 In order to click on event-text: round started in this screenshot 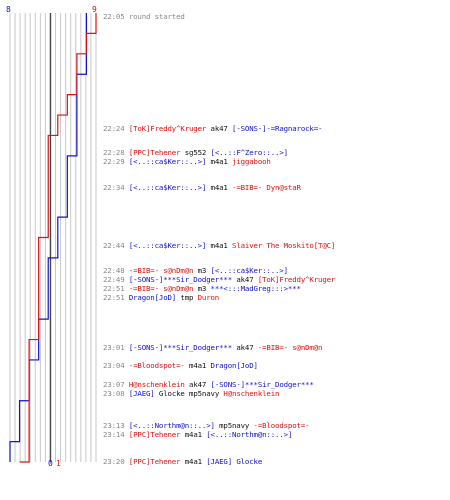, I will do `click(156, 16)`.